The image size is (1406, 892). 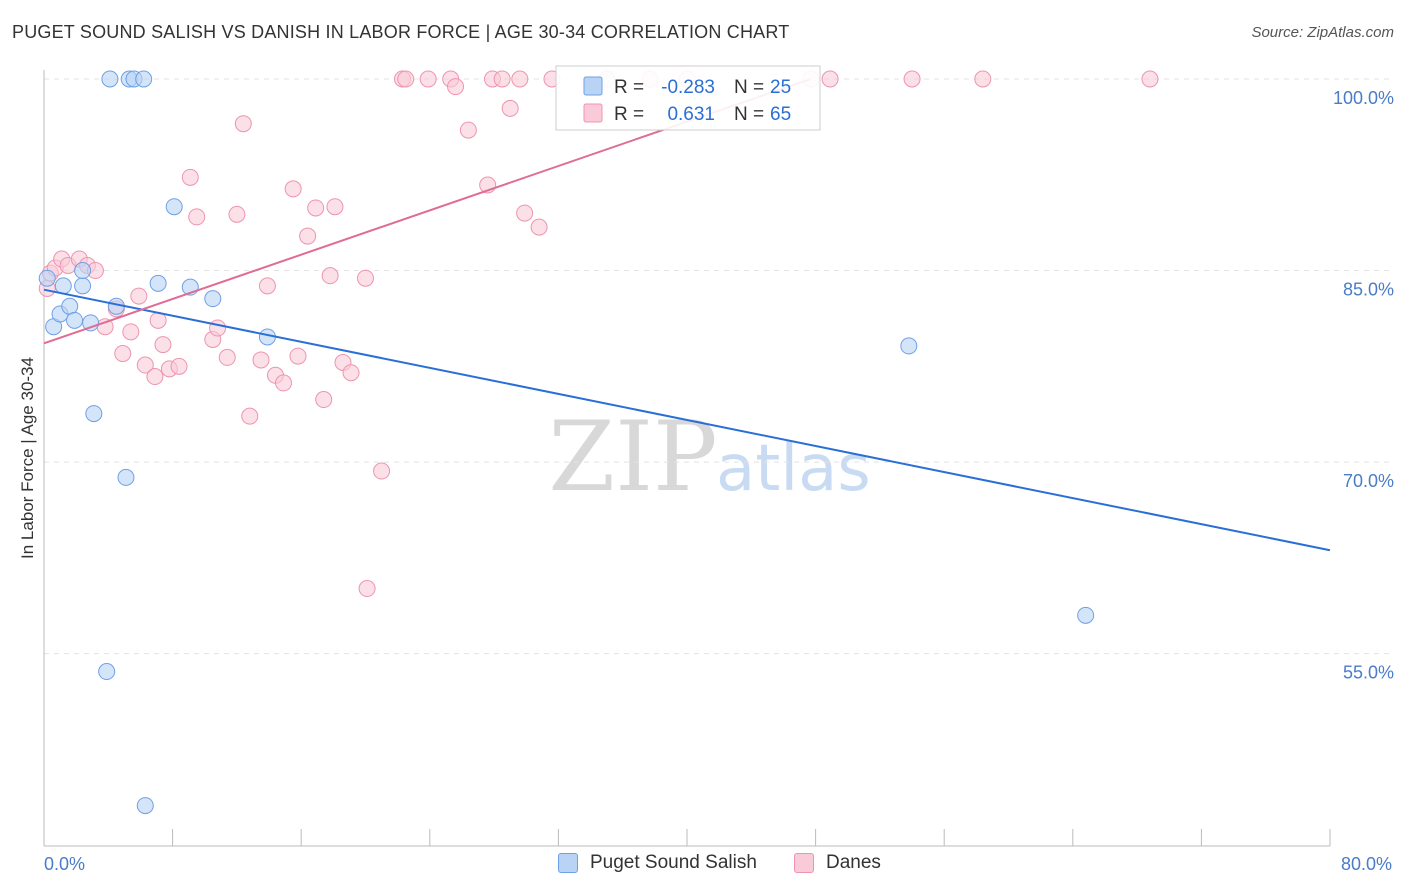 What do you see at coordinates (1322, 32) in the screenshot?
I see `source-label: Source: ZipAtlas.com` at bounding box center [1322, 32].